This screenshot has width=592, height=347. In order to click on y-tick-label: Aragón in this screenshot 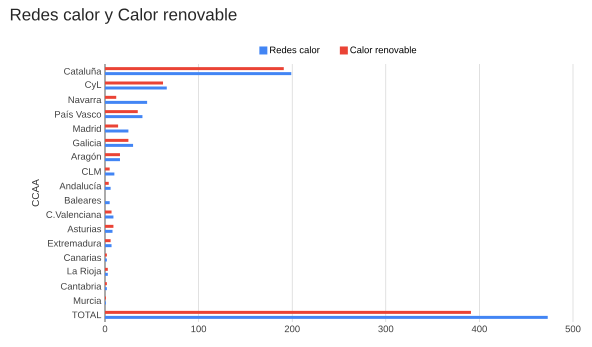, I will do `click(85, 157)`.